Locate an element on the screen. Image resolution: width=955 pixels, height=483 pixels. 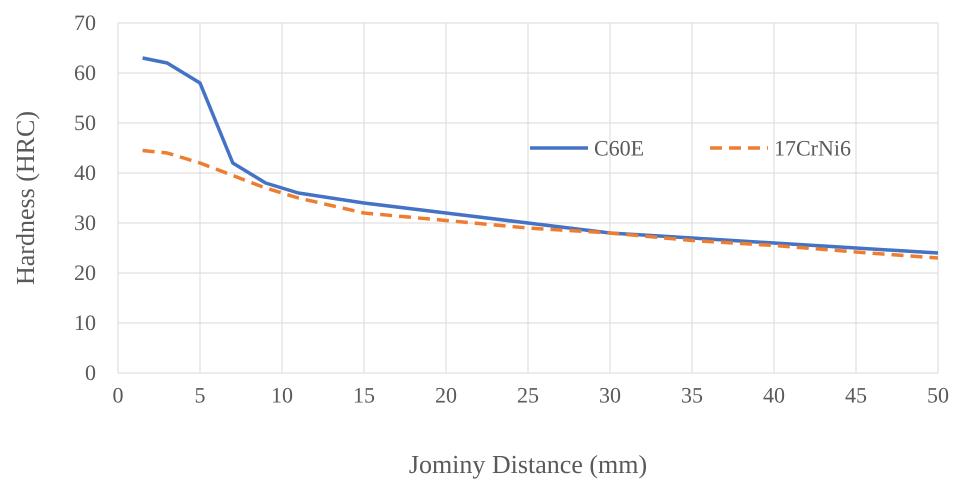
x-tick-label: 0 is located at coordinates (118, 395).